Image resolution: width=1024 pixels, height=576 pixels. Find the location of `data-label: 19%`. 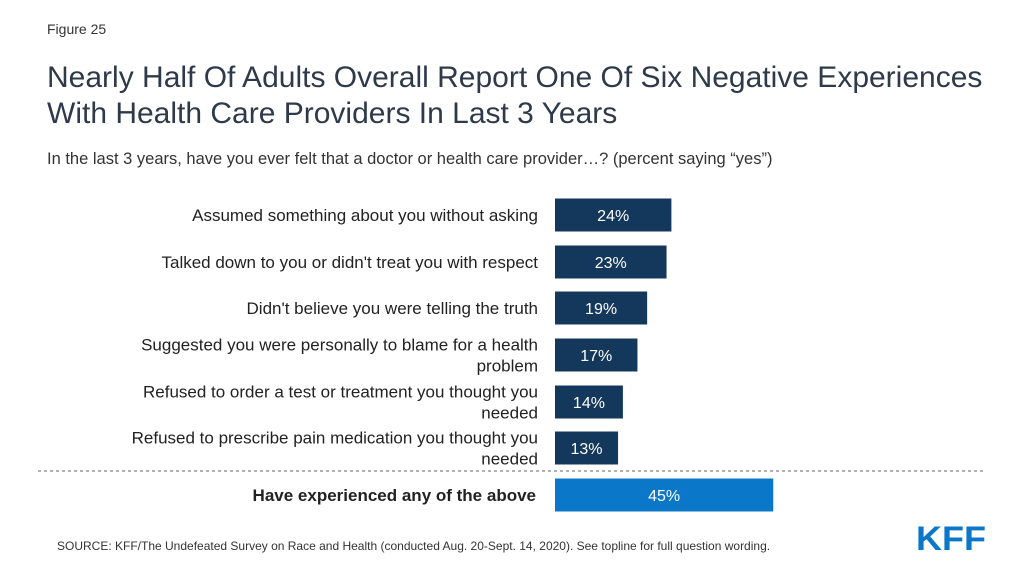

data-label: 19% is located at coordinates (601, 309).